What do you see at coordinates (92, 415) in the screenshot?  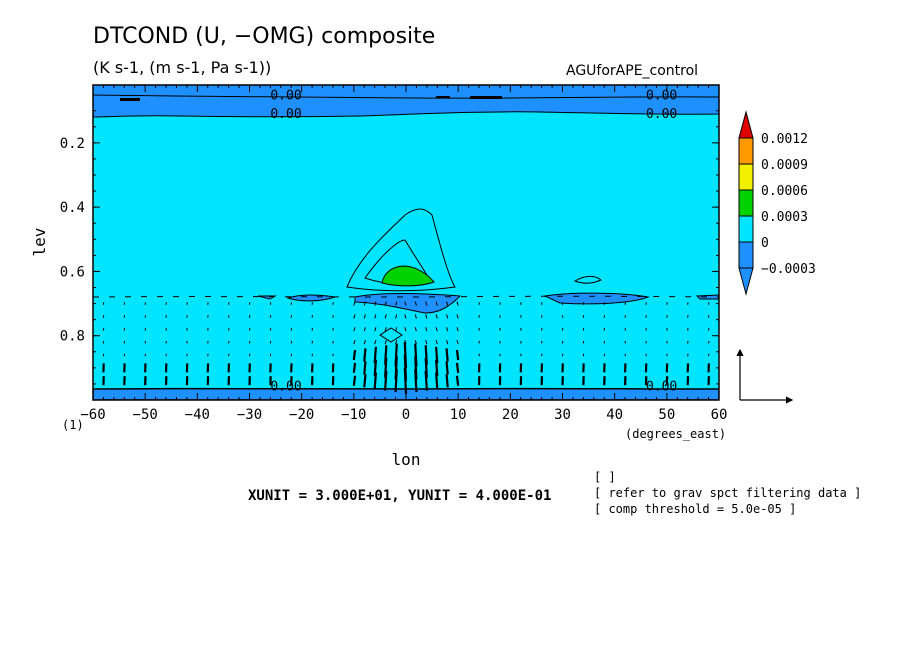 I see `x-tick-label: −60` at bounding box center [92, 415].